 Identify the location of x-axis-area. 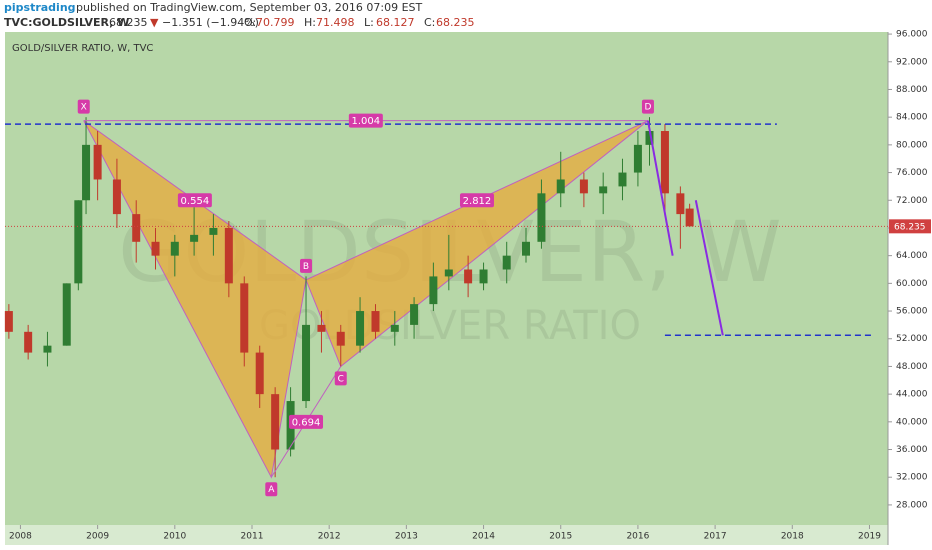
(446, 535).